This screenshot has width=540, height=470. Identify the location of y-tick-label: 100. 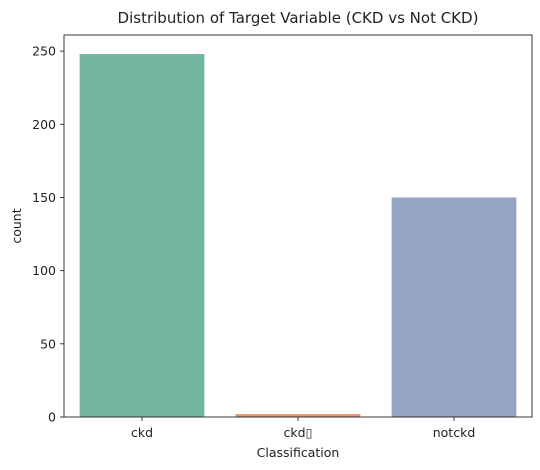
(44, 270).